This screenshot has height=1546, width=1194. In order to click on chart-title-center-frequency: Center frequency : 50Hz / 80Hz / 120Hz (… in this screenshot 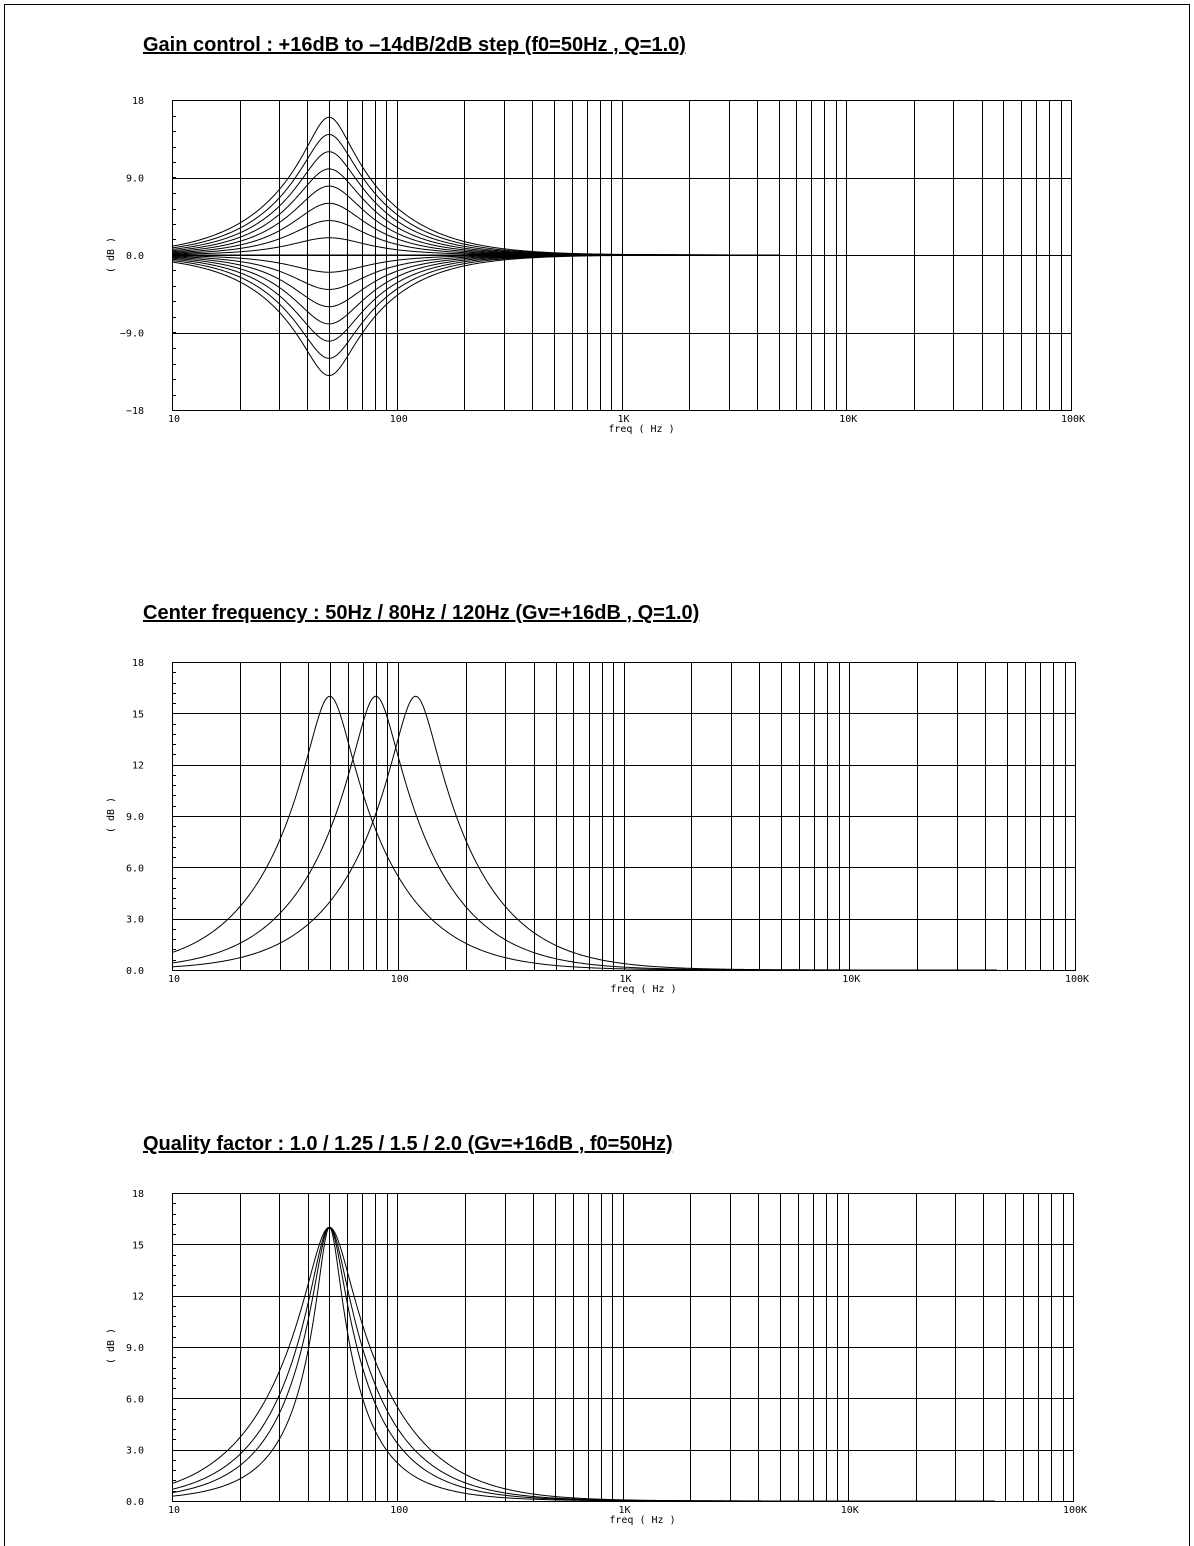, I will do `click(421, 613)`.